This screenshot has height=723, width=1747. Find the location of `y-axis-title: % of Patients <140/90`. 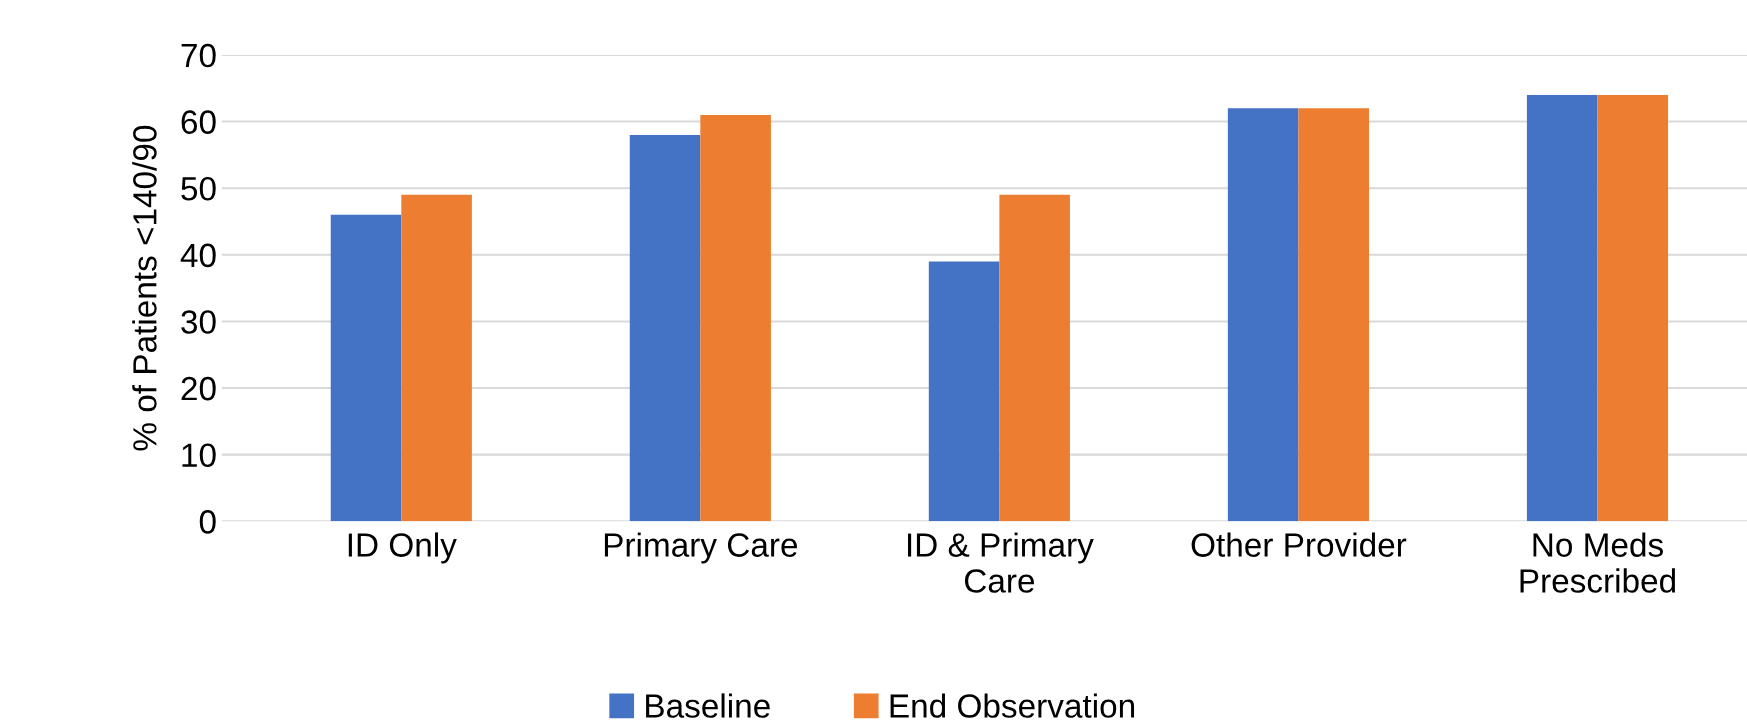

y-axis-title: % of Patients <140/90 is located at coordinates (144, 288).